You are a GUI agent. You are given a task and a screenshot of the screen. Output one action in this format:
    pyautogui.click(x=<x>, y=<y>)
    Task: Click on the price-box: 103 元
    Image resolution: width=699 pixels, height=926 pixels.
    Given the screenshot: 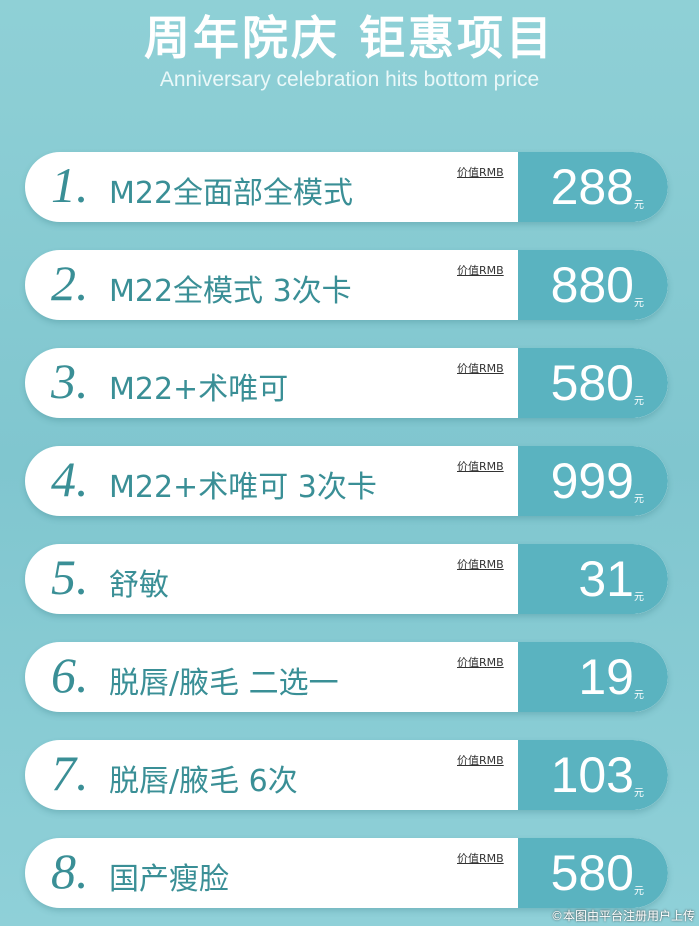 What is the action you would take?
    pyautogui.click(x=593, y=775)
    